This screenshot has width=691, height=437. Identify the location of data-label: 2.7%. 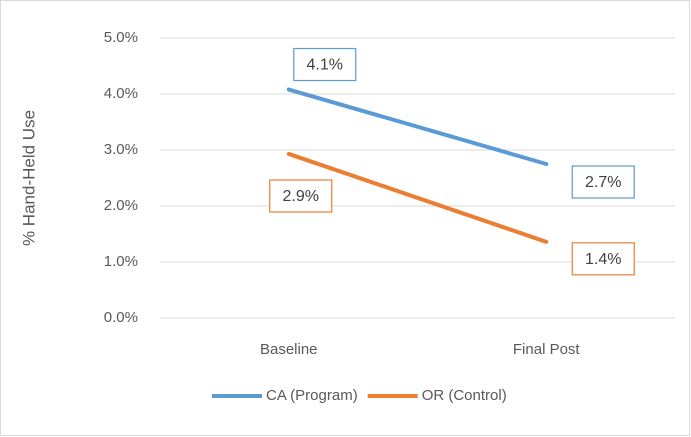
(603, 182).